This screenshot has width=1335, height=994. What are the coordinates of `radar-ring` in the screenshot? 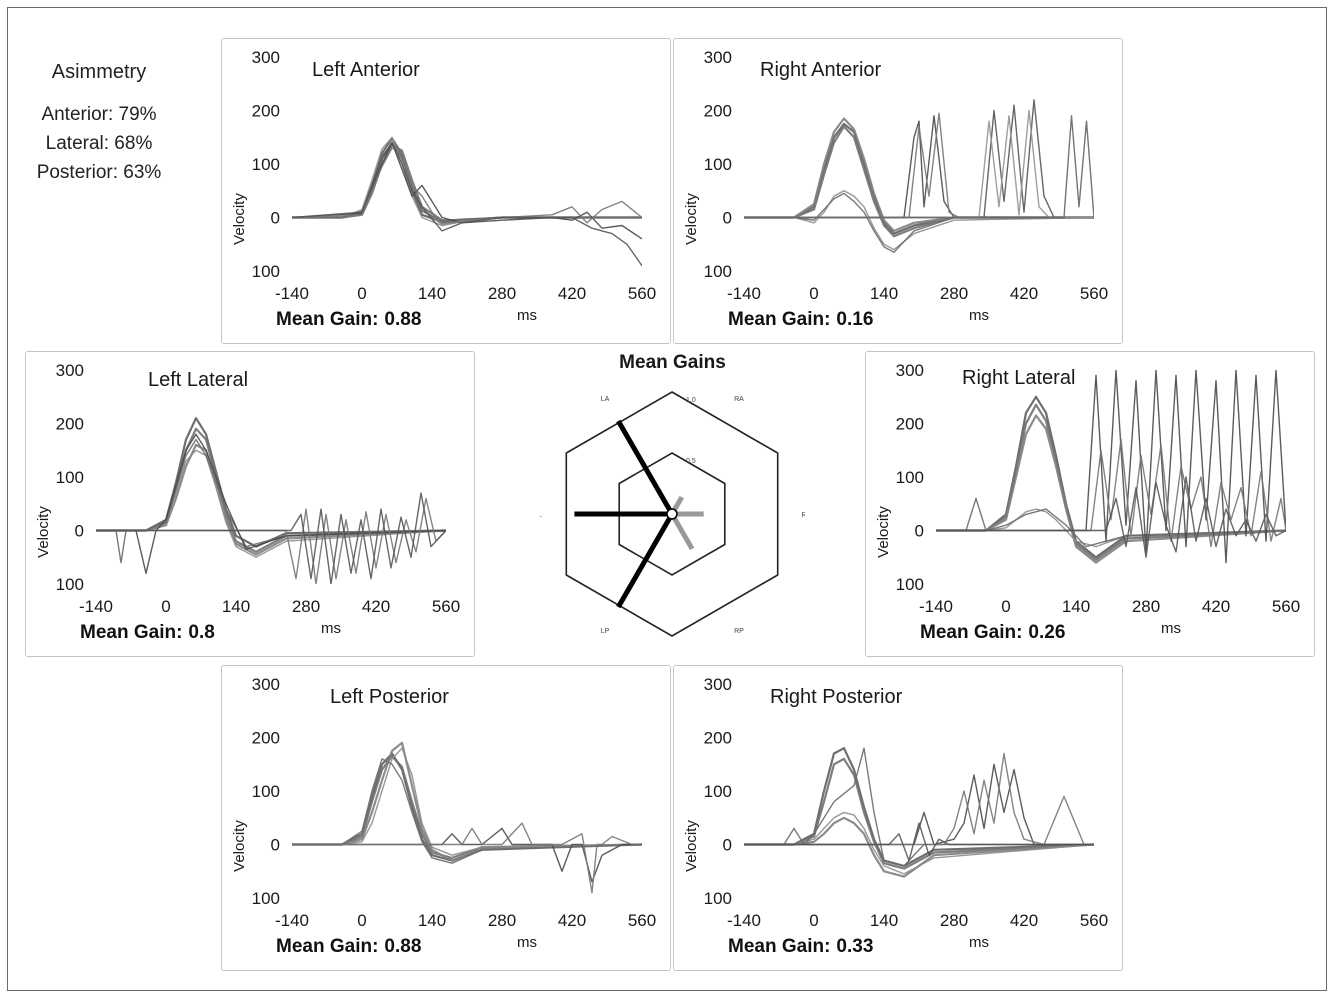 It's located at (672, 514).